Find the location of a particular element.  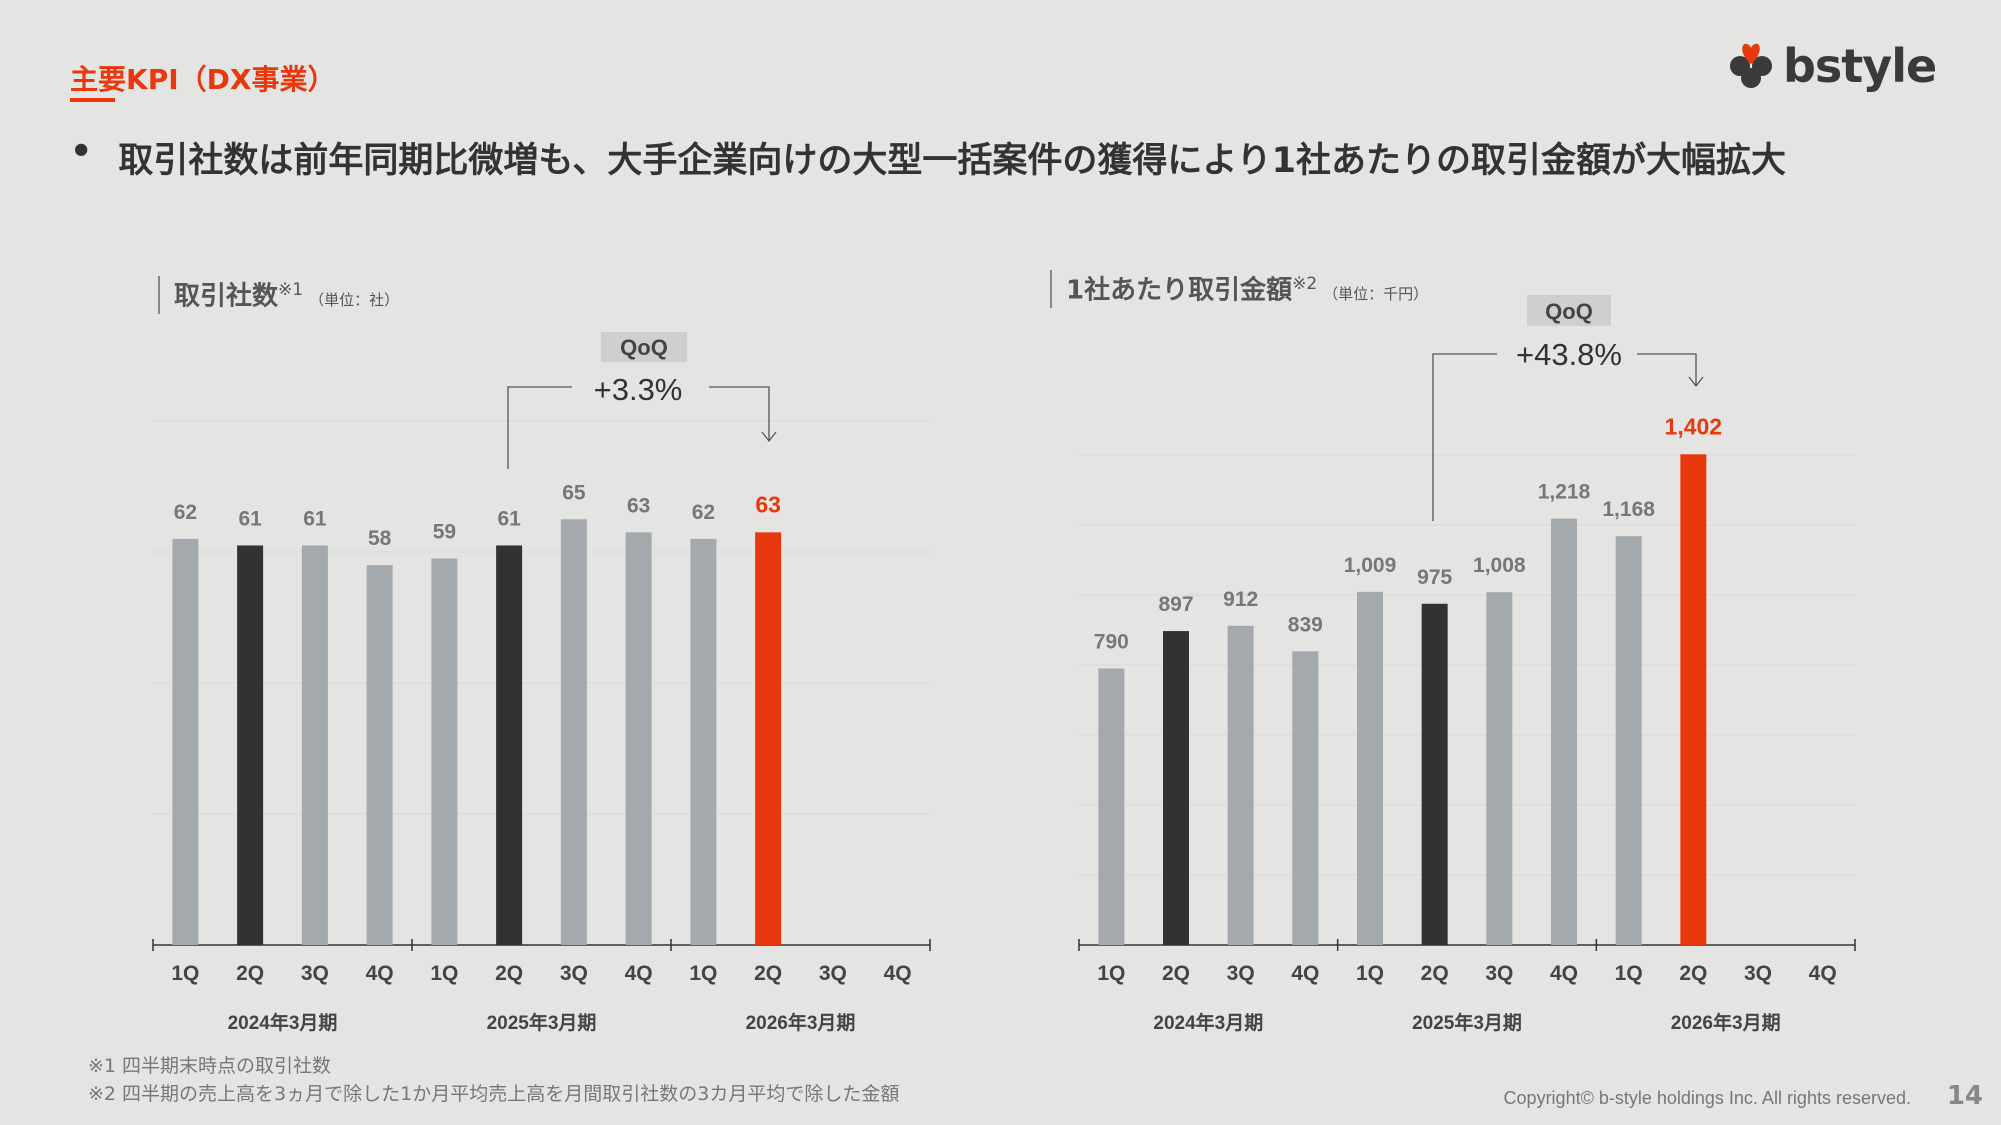

value-label: 1,402 is located at coordinates (1694, 426).